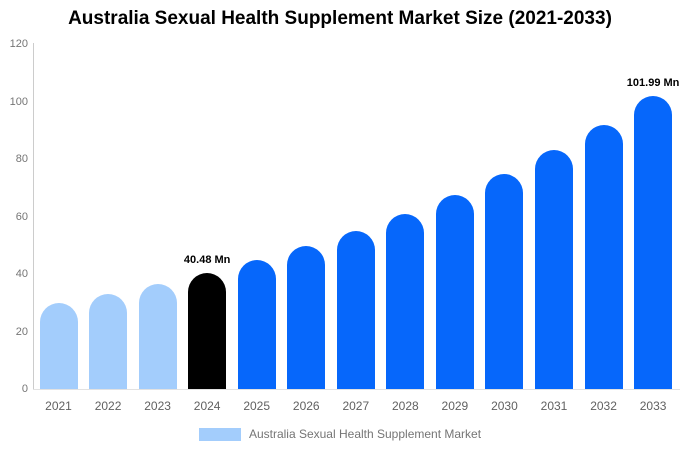  I want to click on y-tick-label-60: 60, so click(21, 216).